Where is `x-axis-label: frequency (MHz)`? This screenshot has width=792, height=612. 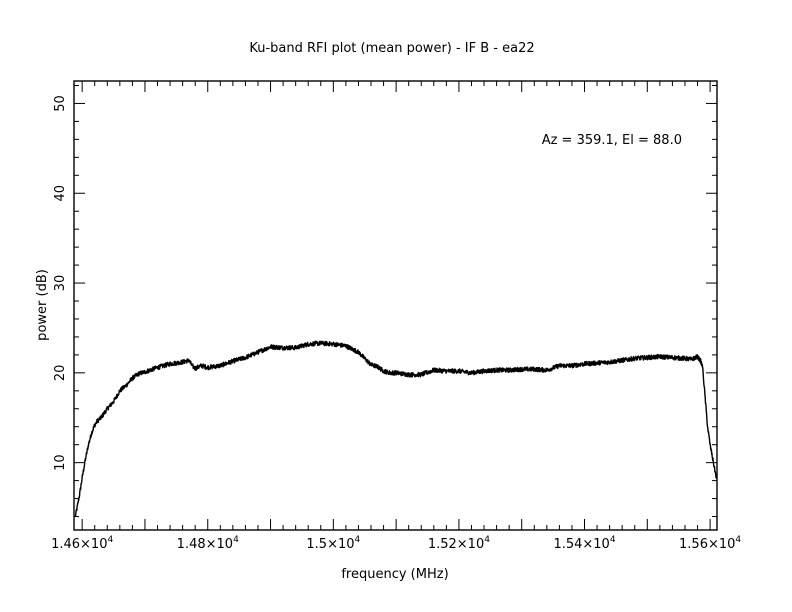 x-axis-label: frequency (MHz) is located at coordinates (394, 574).